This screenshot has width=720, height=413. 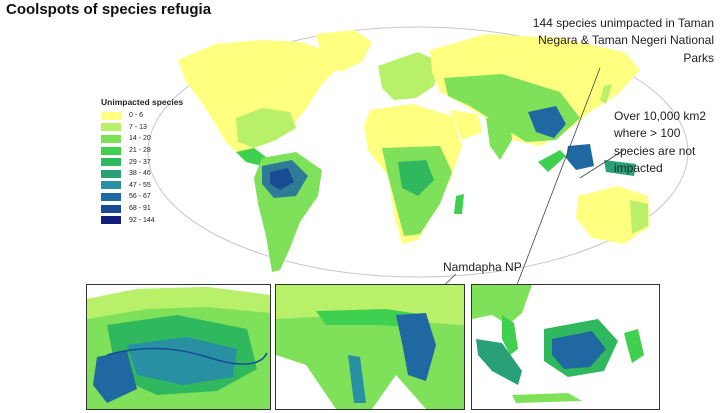 I want to click on legend-item: 29 - 37, so click(x=156, y=162).